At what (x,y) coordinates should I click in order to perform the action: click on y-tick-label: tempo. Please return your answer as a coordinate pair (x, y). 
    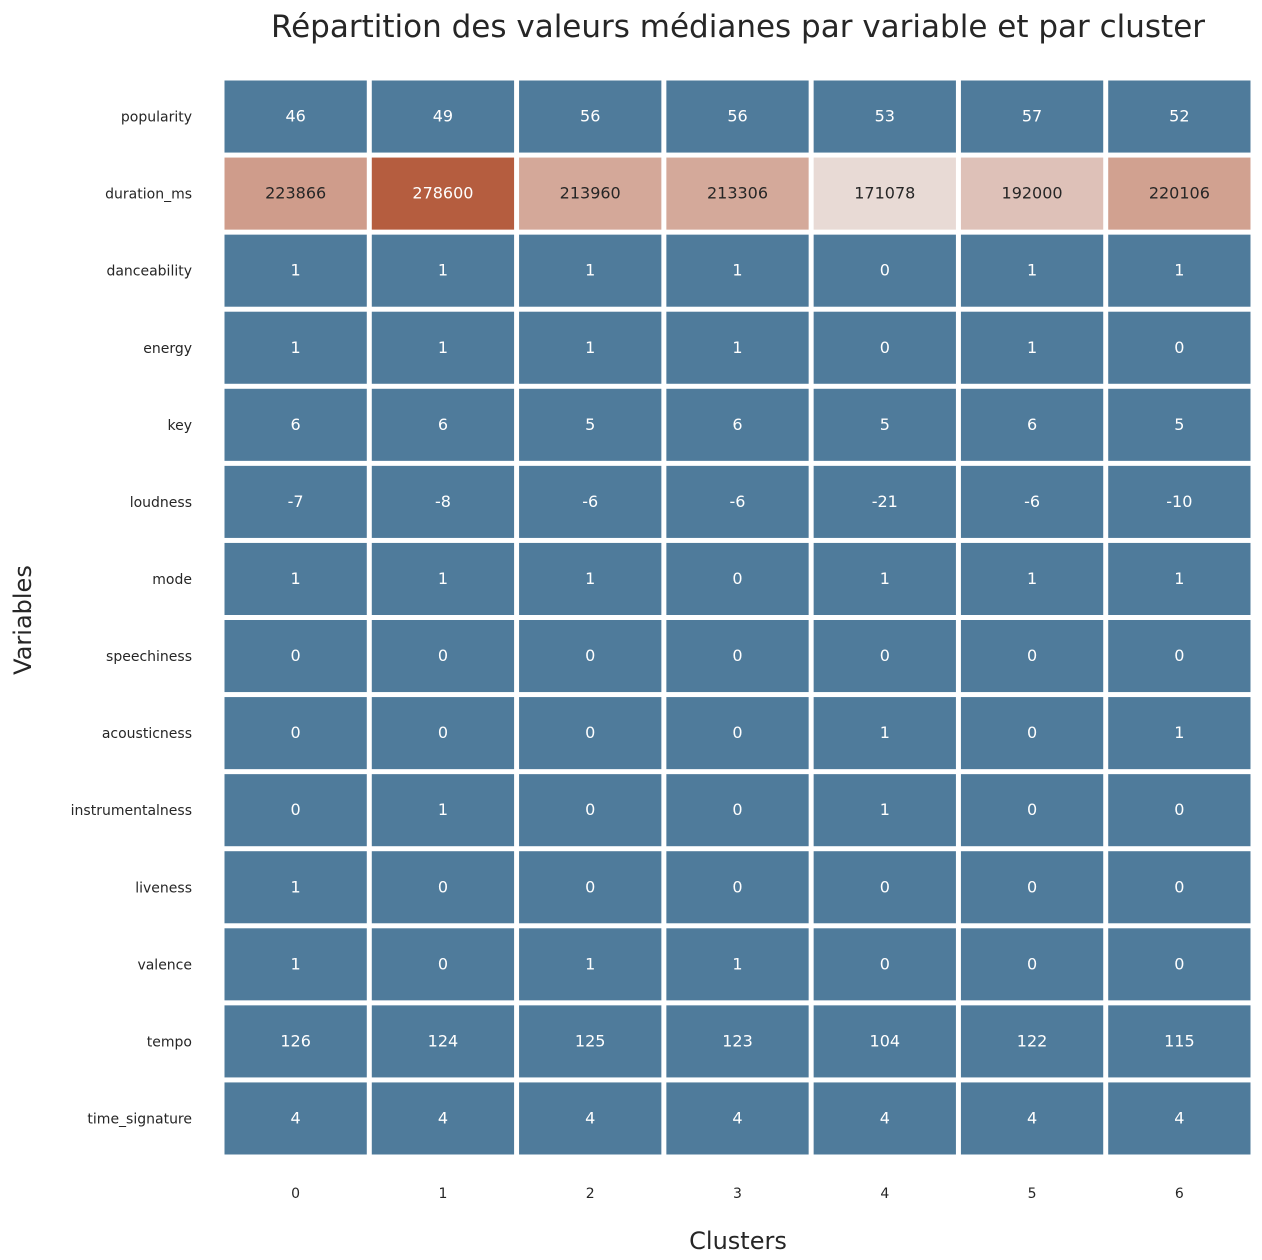
    Looking at the image, I should click on (169, 1042).